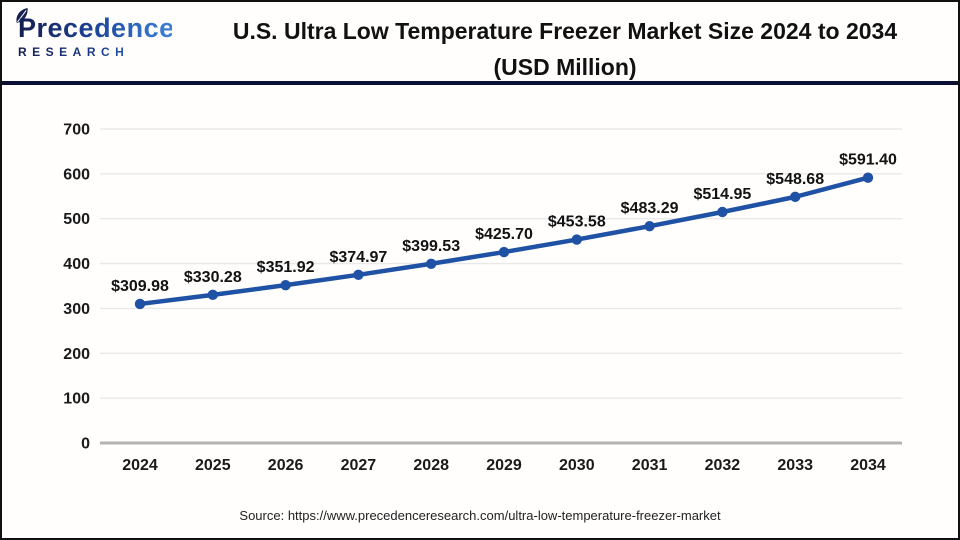  I want to click on svg-text: 2029, so click(504, 465).